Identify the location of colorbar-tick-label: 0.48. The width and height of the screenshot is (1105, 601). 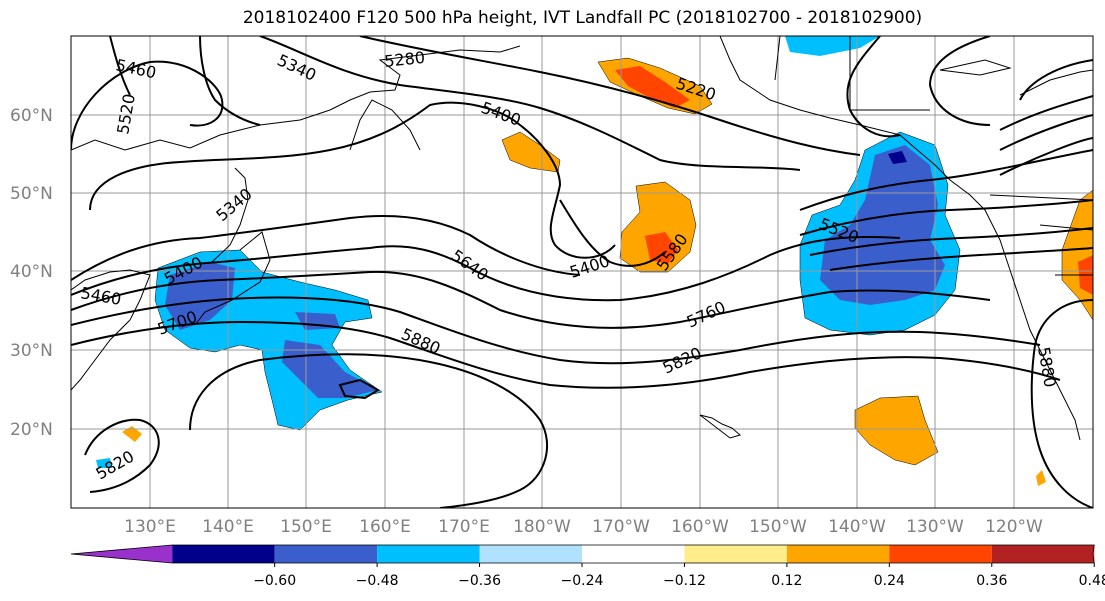
(1092, 581).